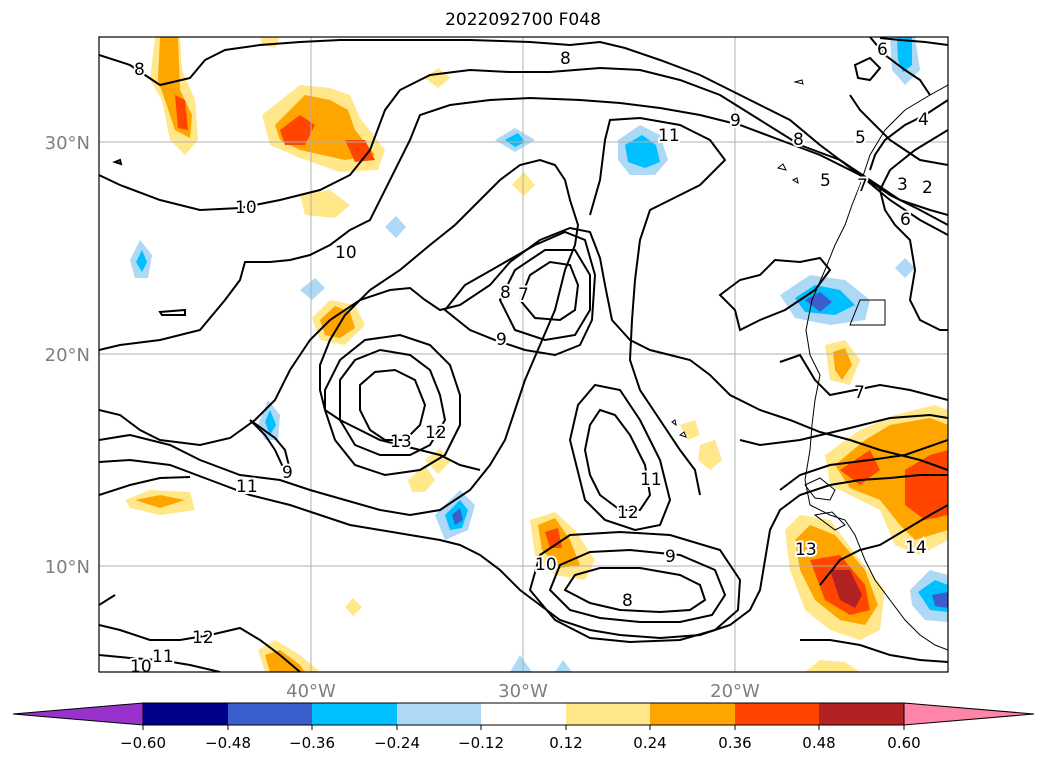 This screenshot has height=765, width=1047. What do you see at coordinates (228, 743) in the screenshot?
I see `colorbar-tick-label: −0.48` at bounding box center [228, 743].